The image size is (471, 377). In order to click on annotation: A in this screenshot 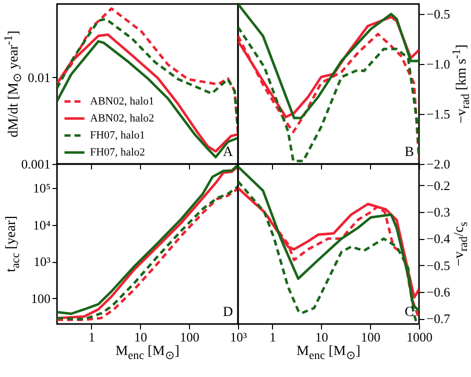, I will do `click(228, 152)`.